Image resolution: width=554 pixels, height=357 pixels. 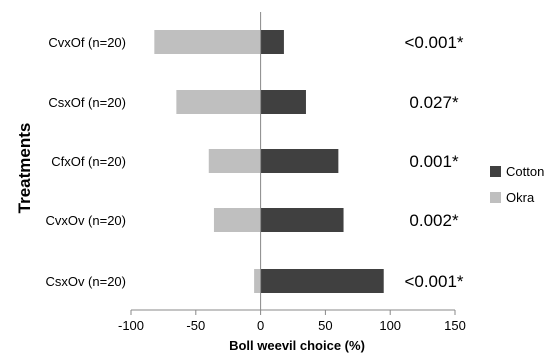 I want to click on legend-label-okra: Okra, so click(x=520, y=197).